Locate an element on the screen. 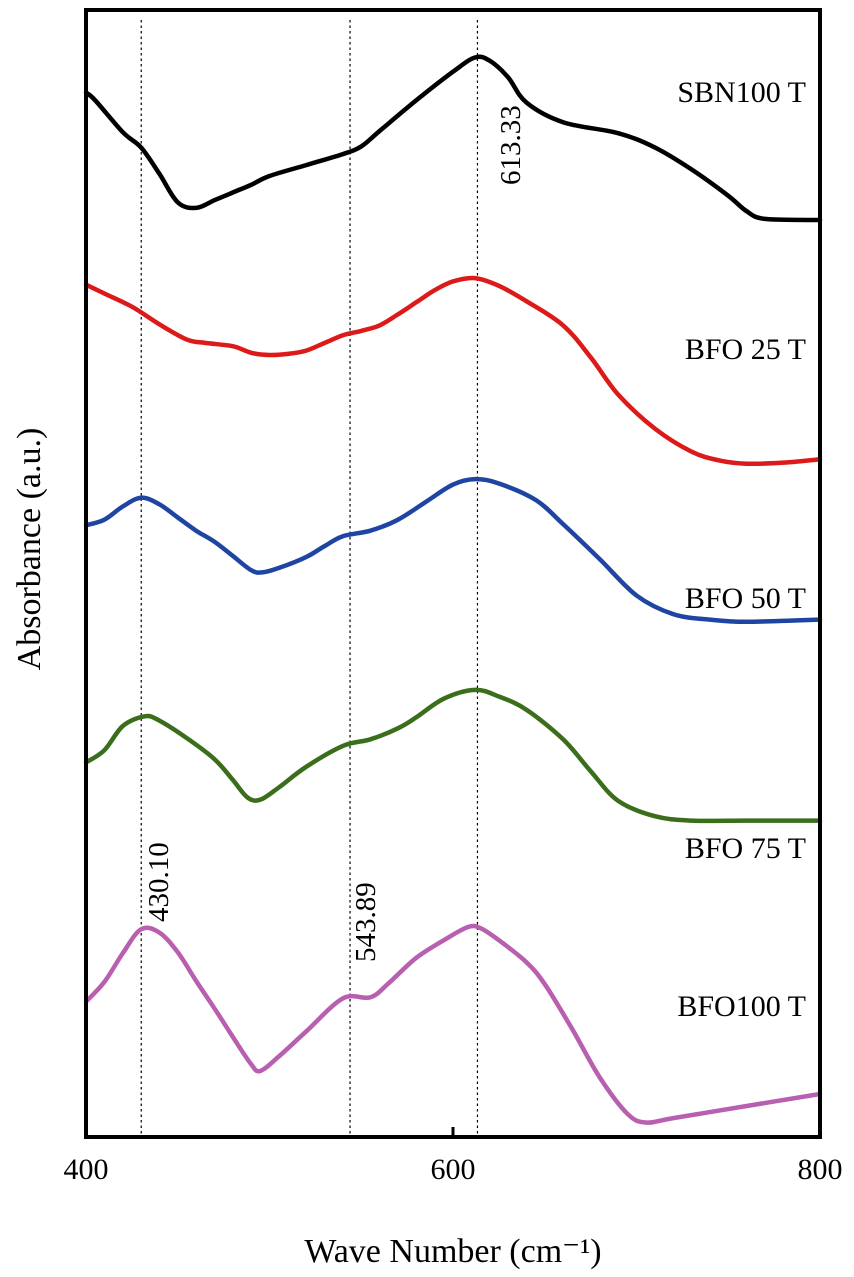 The image size is (854, 1277). peak-label-0: 430.10 is located at coordinates (159, 882).